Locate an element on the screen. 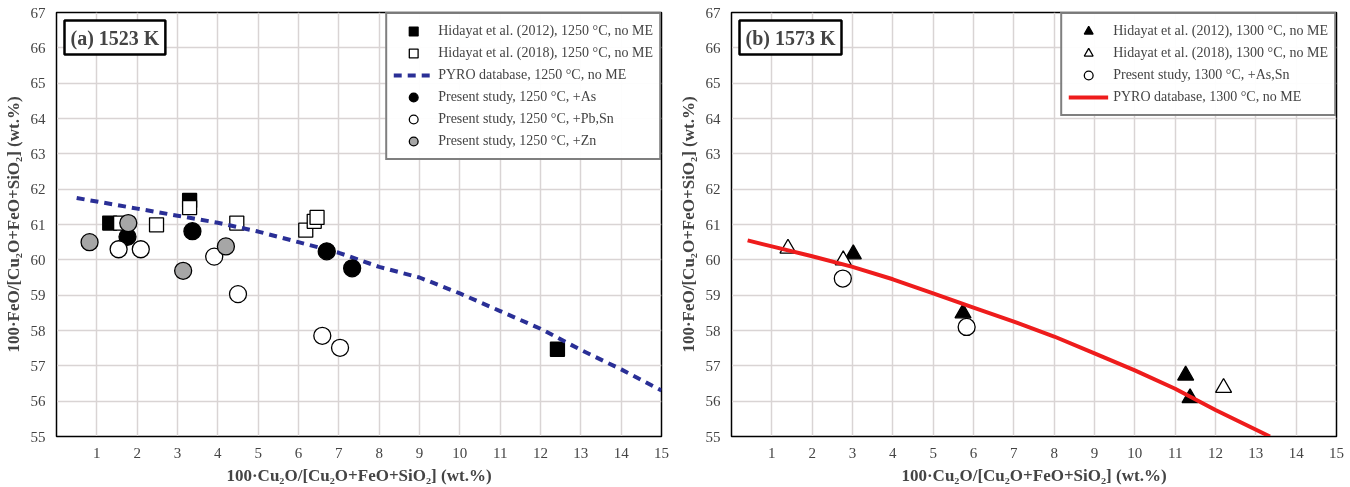 This screenshot has height=487, width=1350. legend-label: Hidayat et al. (2012), 1300 °C, no ME is located at coordinates (1220, 31).